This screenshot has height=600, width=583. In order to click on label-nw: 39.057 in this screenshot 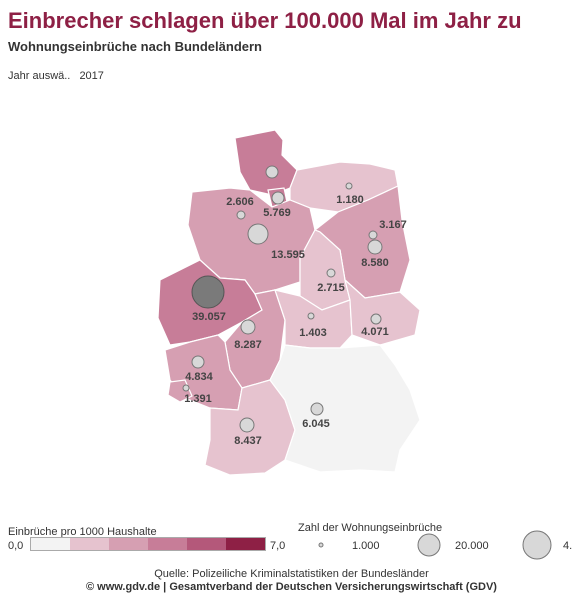, I will do `click(209, 317)`.